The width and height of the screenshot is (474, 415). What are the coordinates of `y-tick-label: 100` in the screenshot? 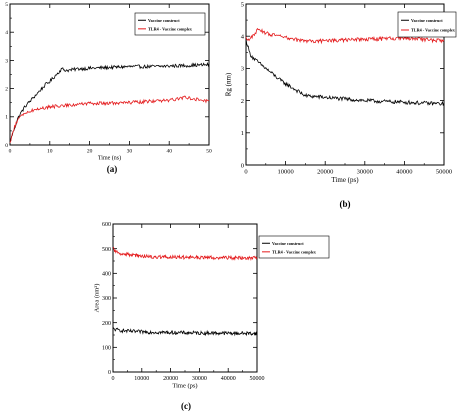 It's located at (106, 348).